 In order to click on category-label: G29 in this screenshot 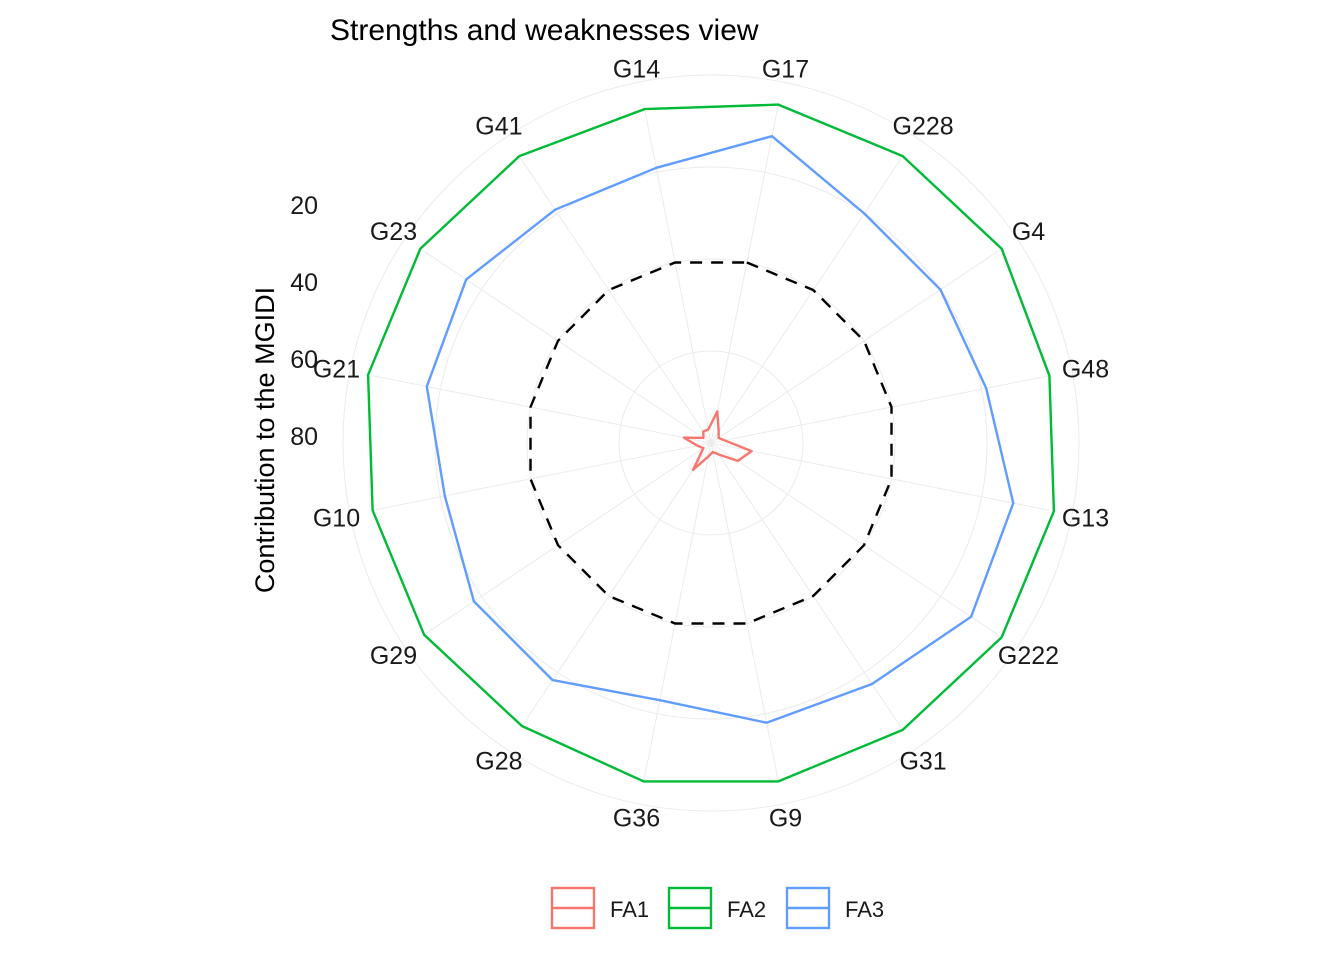, I will do `click(393, 656)`.